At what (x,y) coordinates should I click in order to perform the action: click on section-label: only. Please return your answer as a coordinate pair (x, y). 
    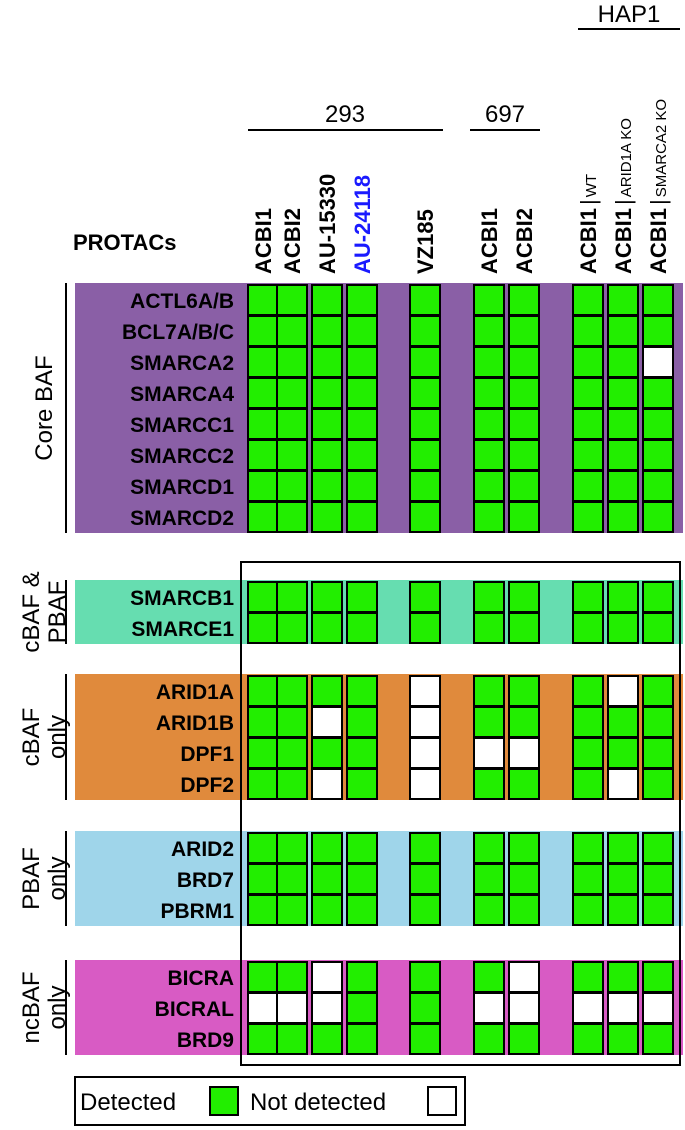
    Looking at the image, I should click on (57, 737).